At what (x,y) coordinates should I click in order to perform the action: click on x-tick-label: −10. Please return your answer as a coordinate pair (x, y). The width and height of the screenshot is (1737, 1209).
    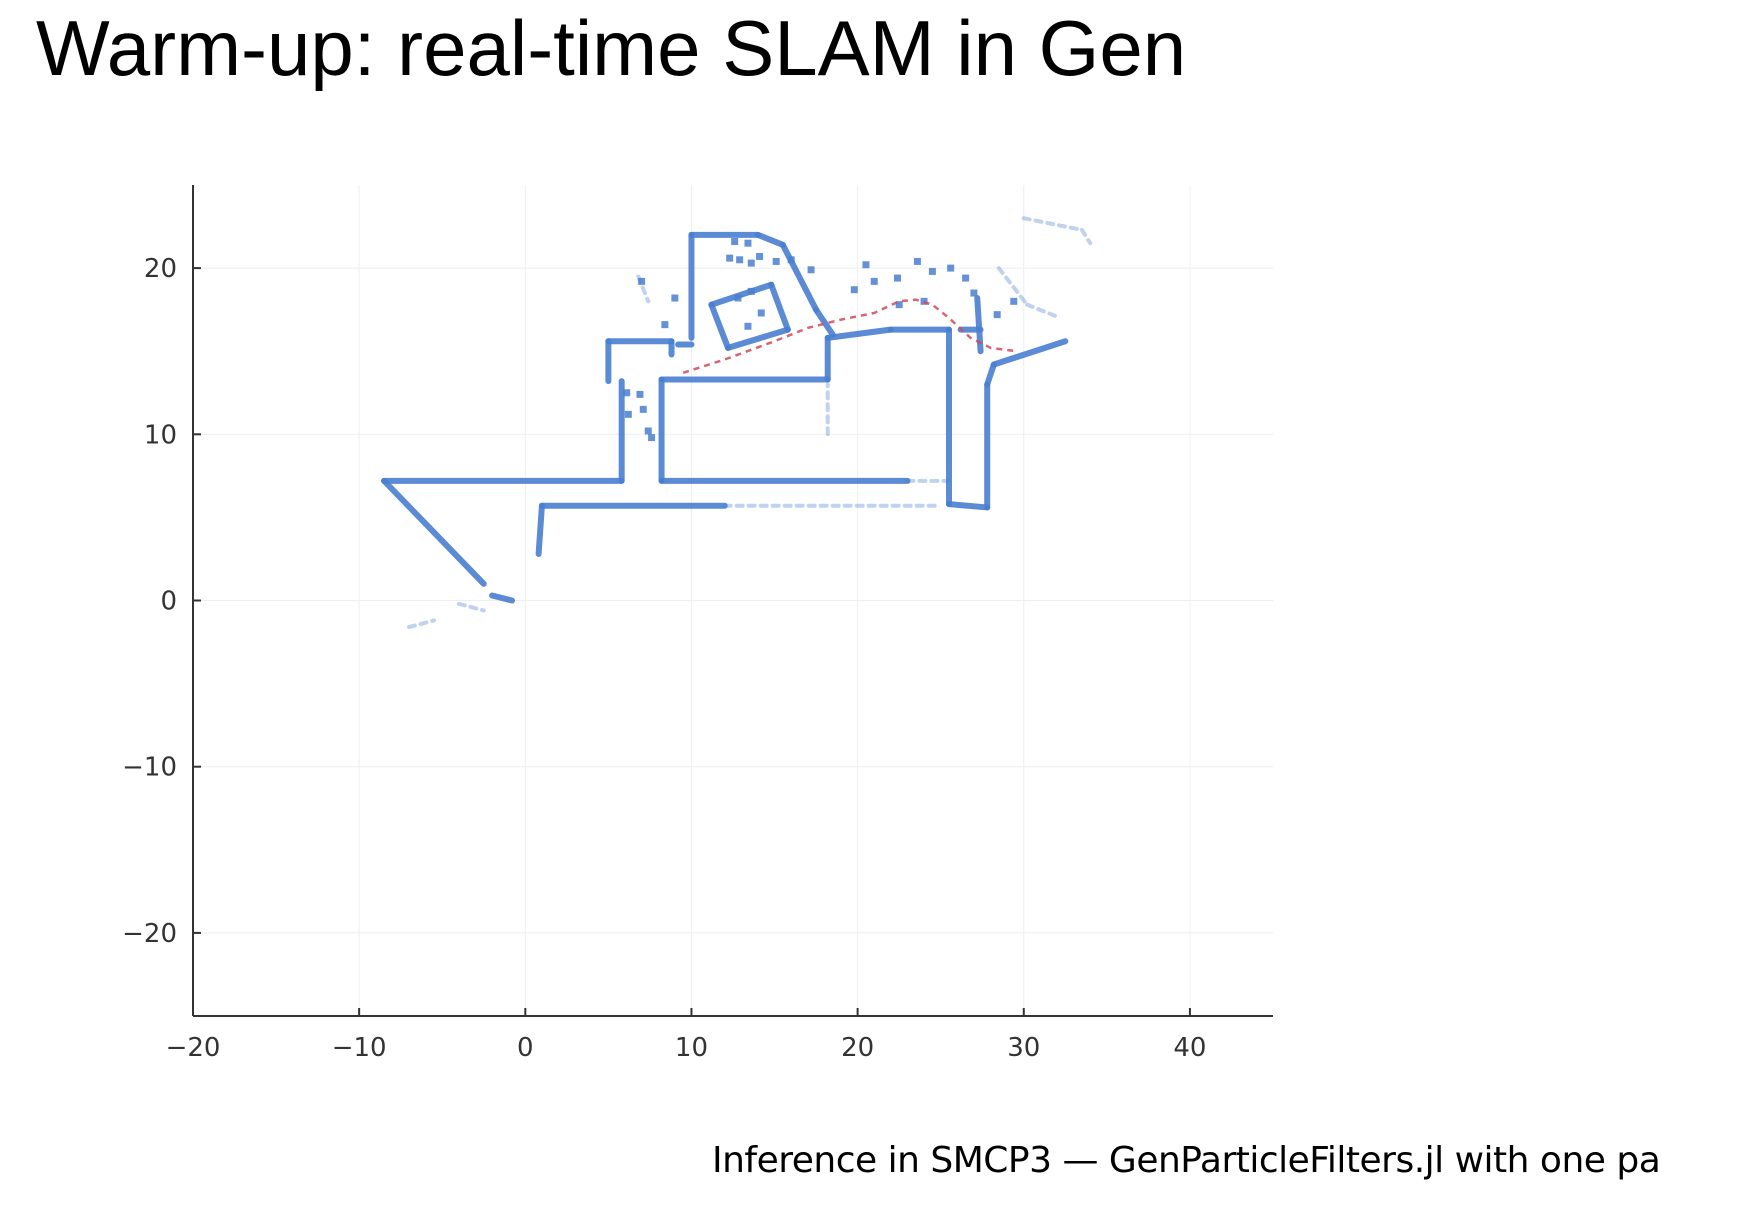
    Looking at the image, I should click on (359, 1048).